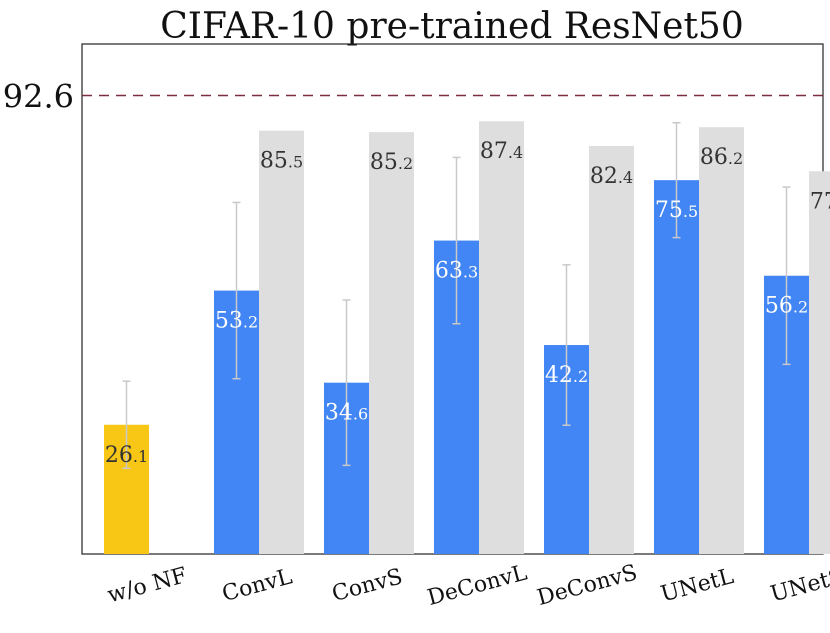  I want to click on bar-label-series1-5: 75.5, so click(676, 210).